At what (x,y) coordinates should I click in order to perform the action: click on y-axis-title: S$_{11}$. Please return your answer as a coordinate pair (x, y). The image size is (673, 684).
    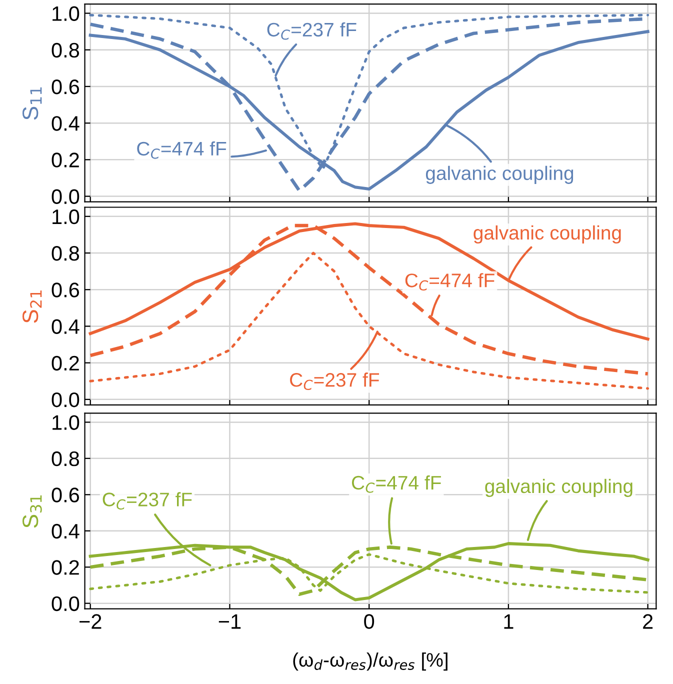
    Looking at the image, I should click on (32, 103).